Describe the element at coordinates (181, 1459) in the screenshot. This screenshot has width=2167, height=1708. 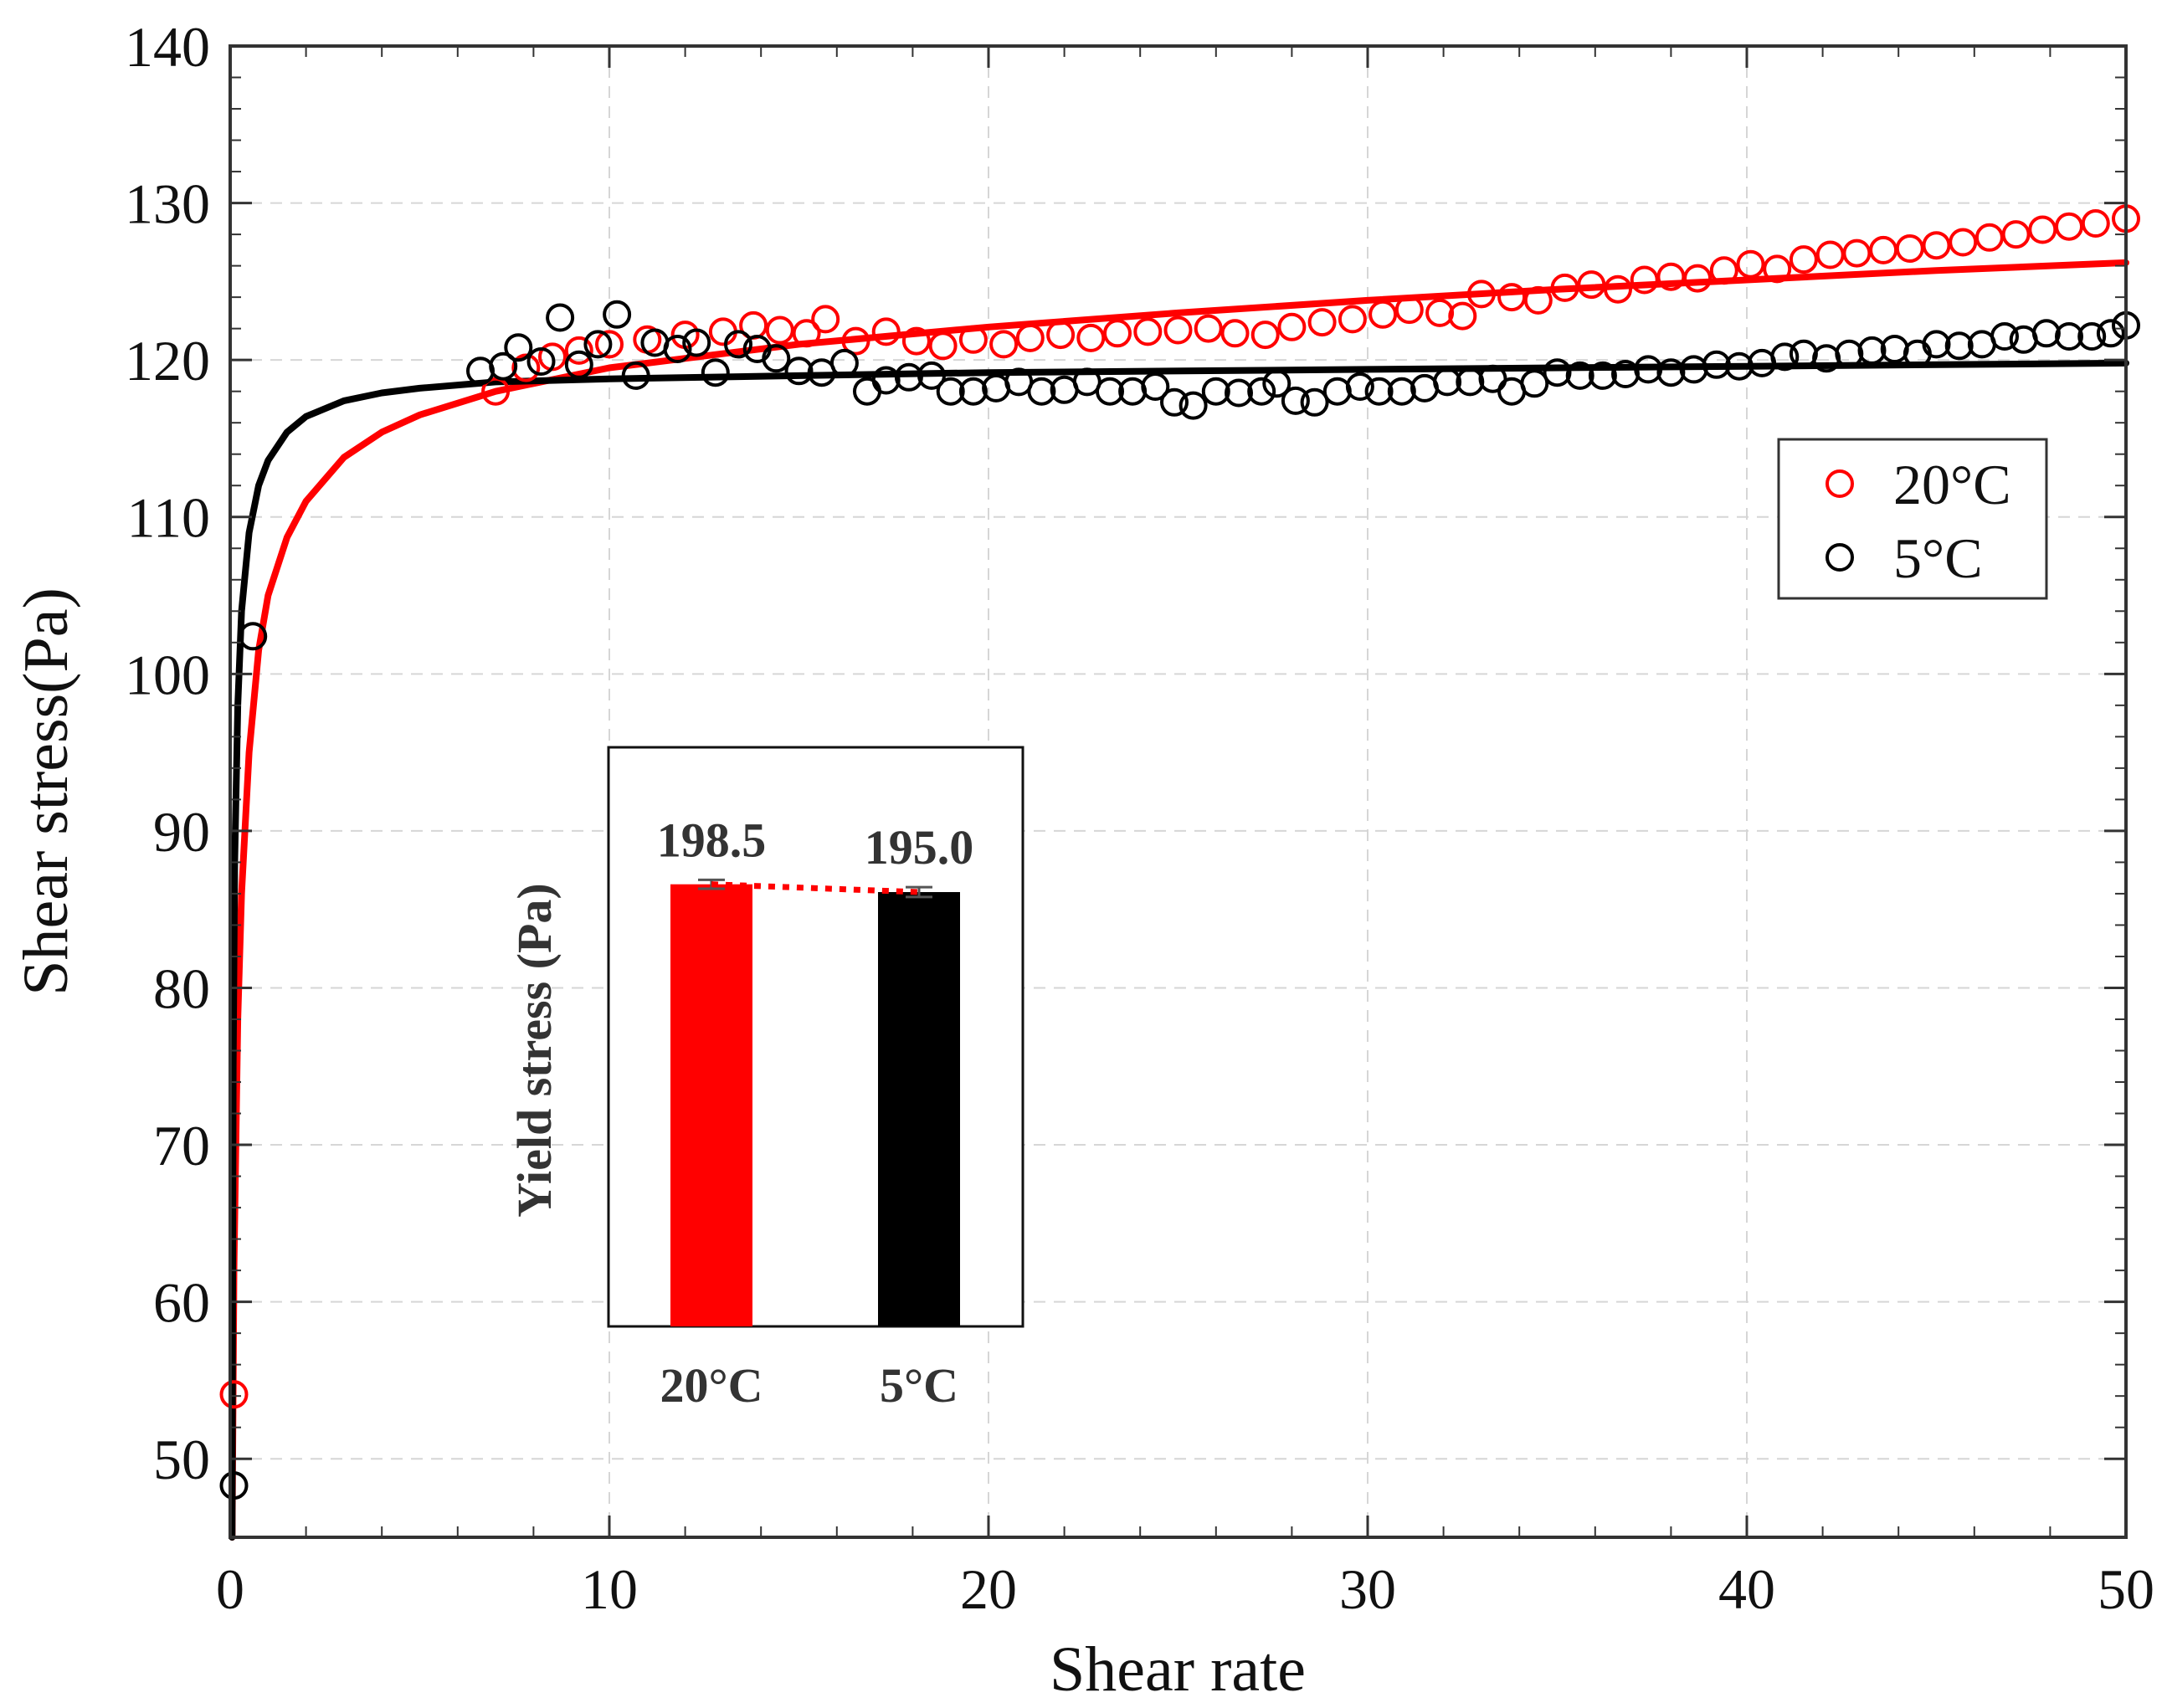
I see `y-tick-label: 50` at that location.